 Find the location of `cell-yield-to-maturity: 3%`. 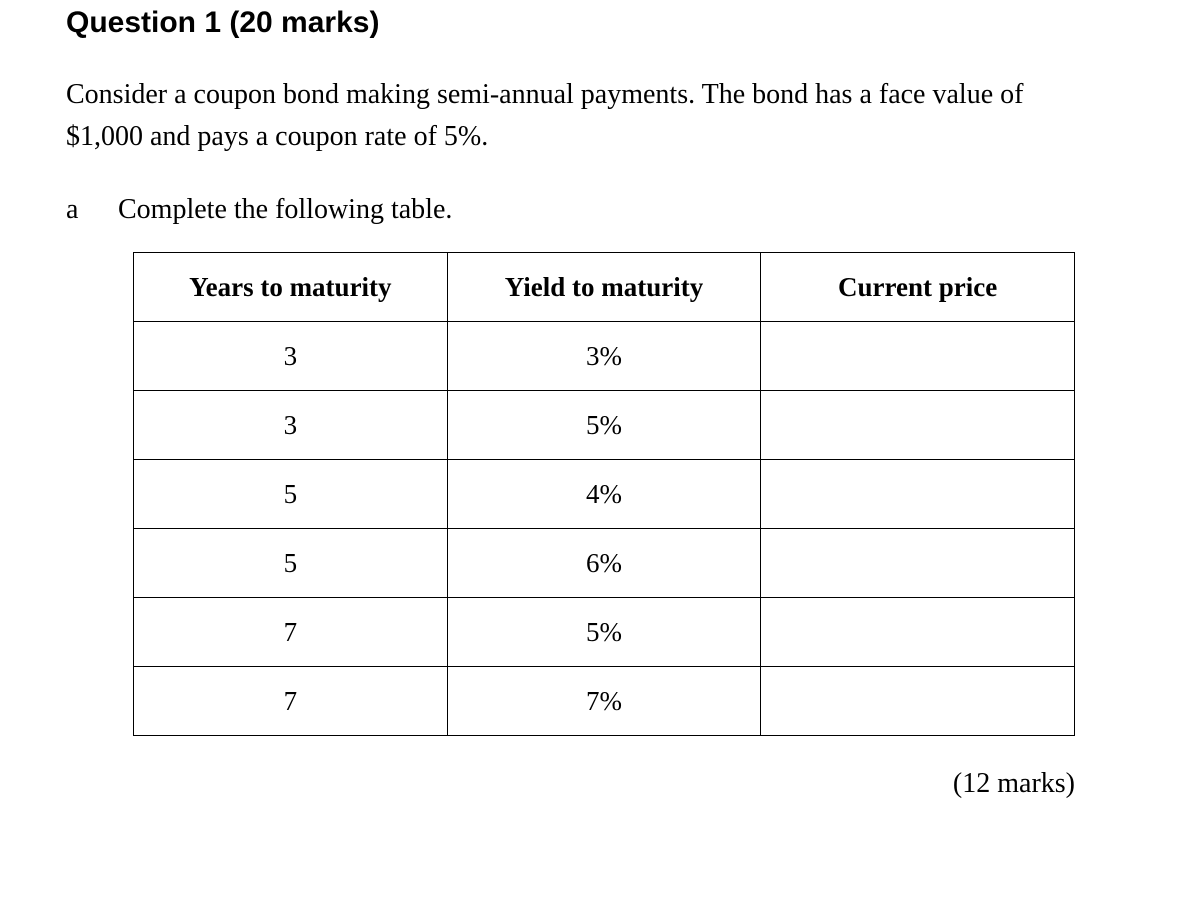

cell-yield-to-maturity: 3% is located at coordinates (604, 356).